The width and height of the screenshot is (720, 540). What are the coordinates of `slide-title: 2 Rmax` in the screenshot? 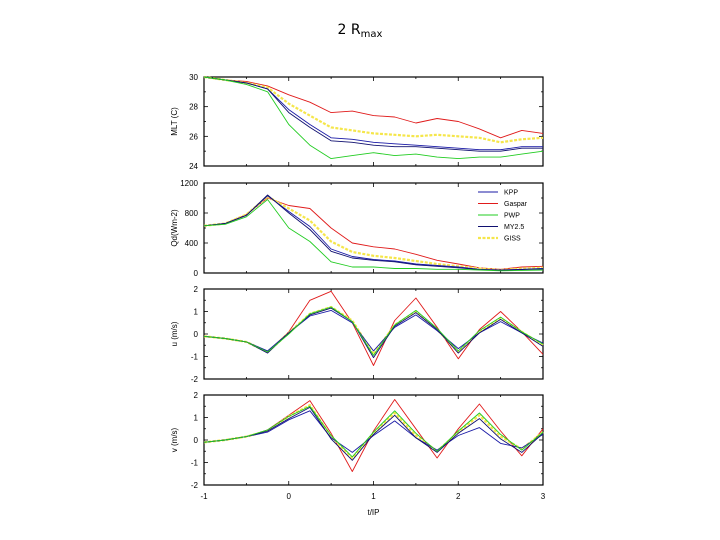 It's located at (360, 31).